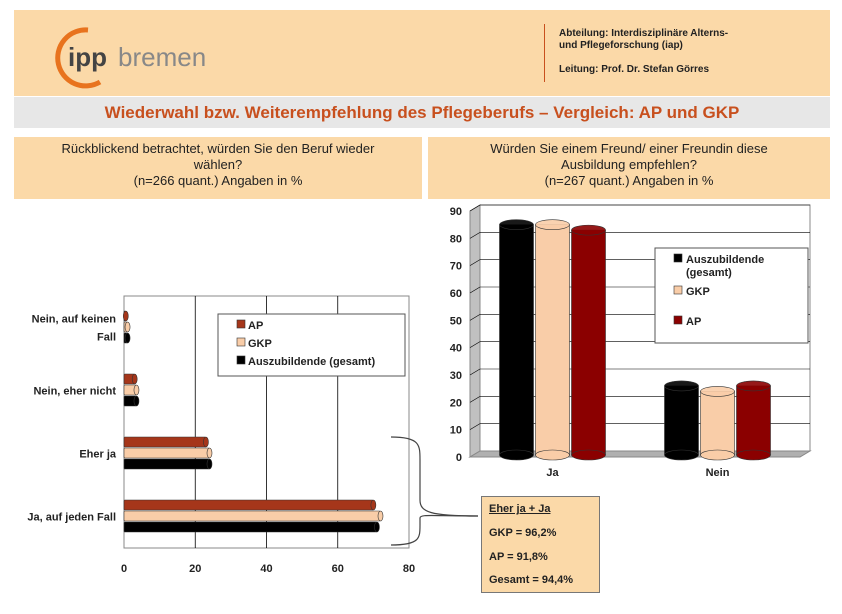 The height and width of the screenshot is (614, 842). What do you see at coordinates (195, 569) in the screenshot?
I see `left-x-tick-label: 20` at bounding box center [195, 569].